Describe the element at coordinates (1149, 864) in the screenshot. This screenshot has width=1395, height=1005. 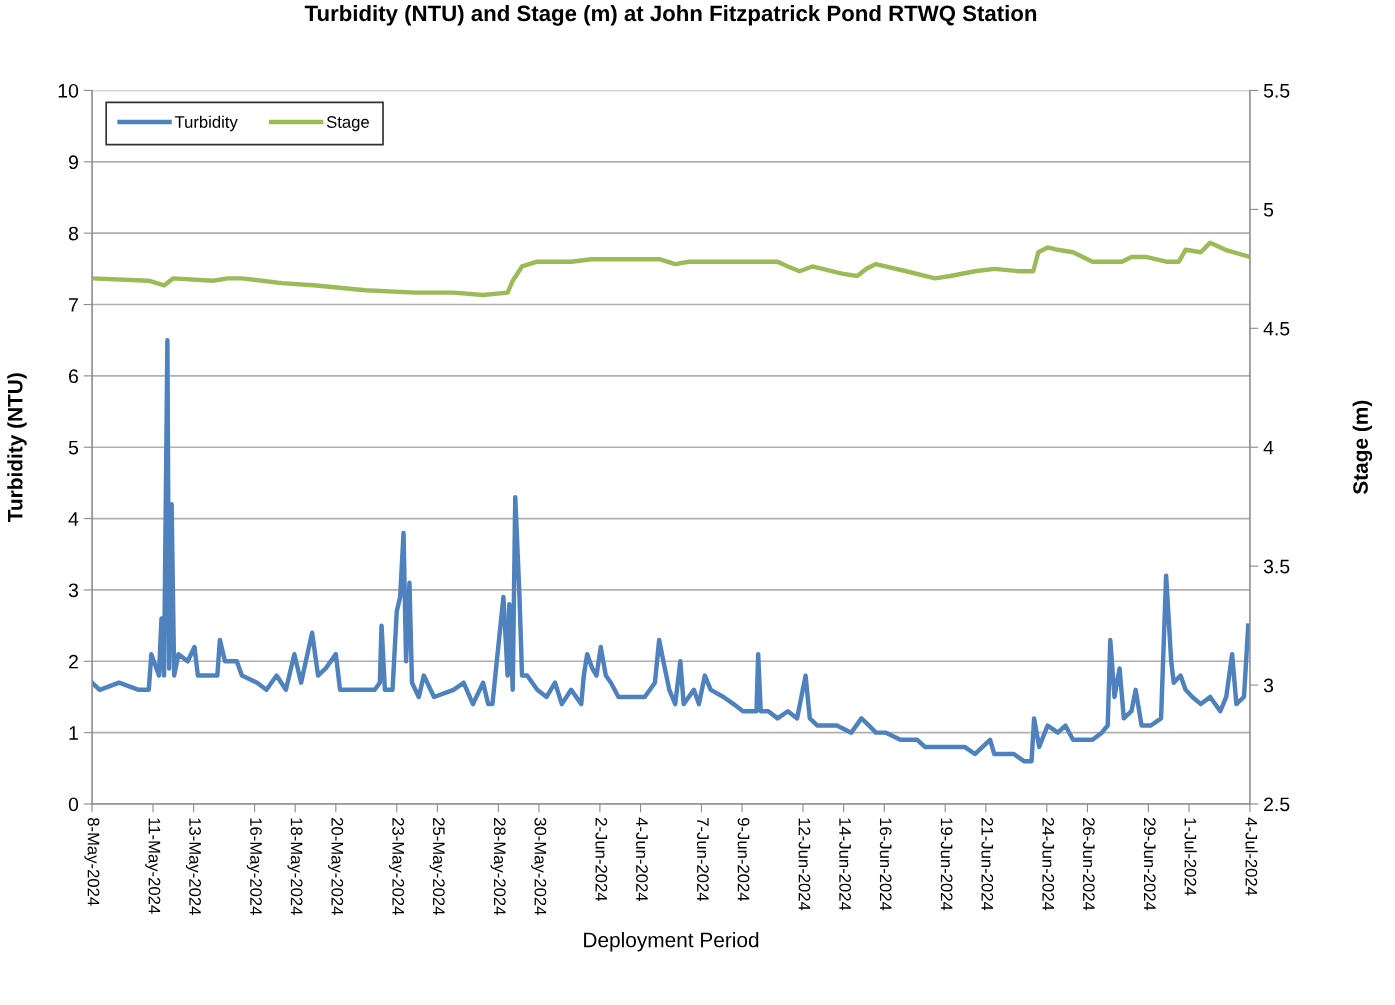
I see `x-tick-label: 29-Jun-2024` at that location.